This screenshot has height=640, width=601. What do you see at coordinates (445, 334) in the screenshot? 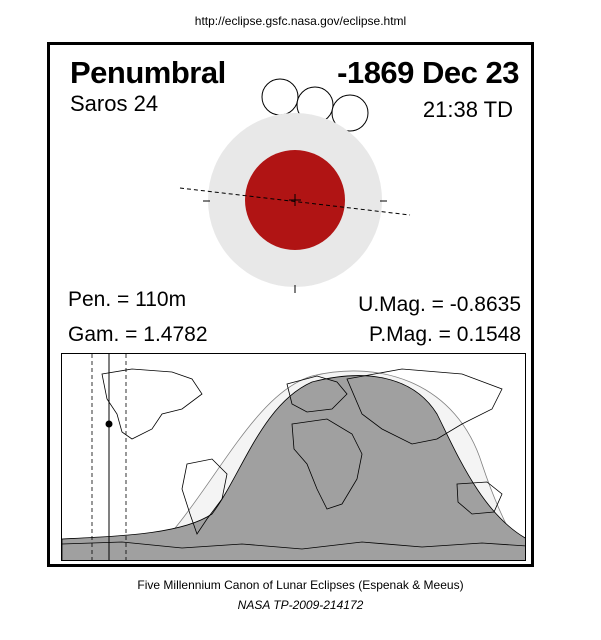
I see `penumbral-magnitude: P.Mag. = 0.1548` at bounding box center [445, 334].